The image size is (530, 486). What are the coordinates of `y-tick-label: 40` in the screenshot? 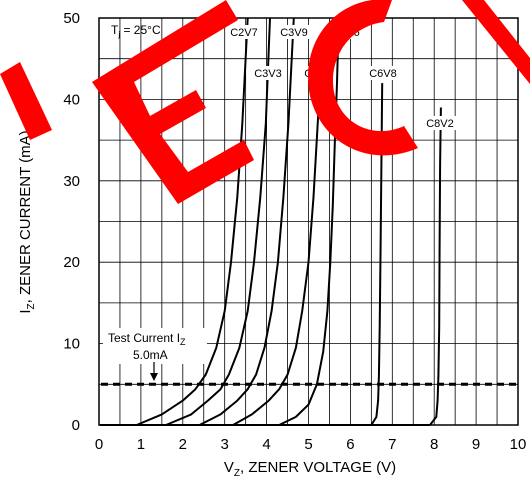 It's located at (71, 99).